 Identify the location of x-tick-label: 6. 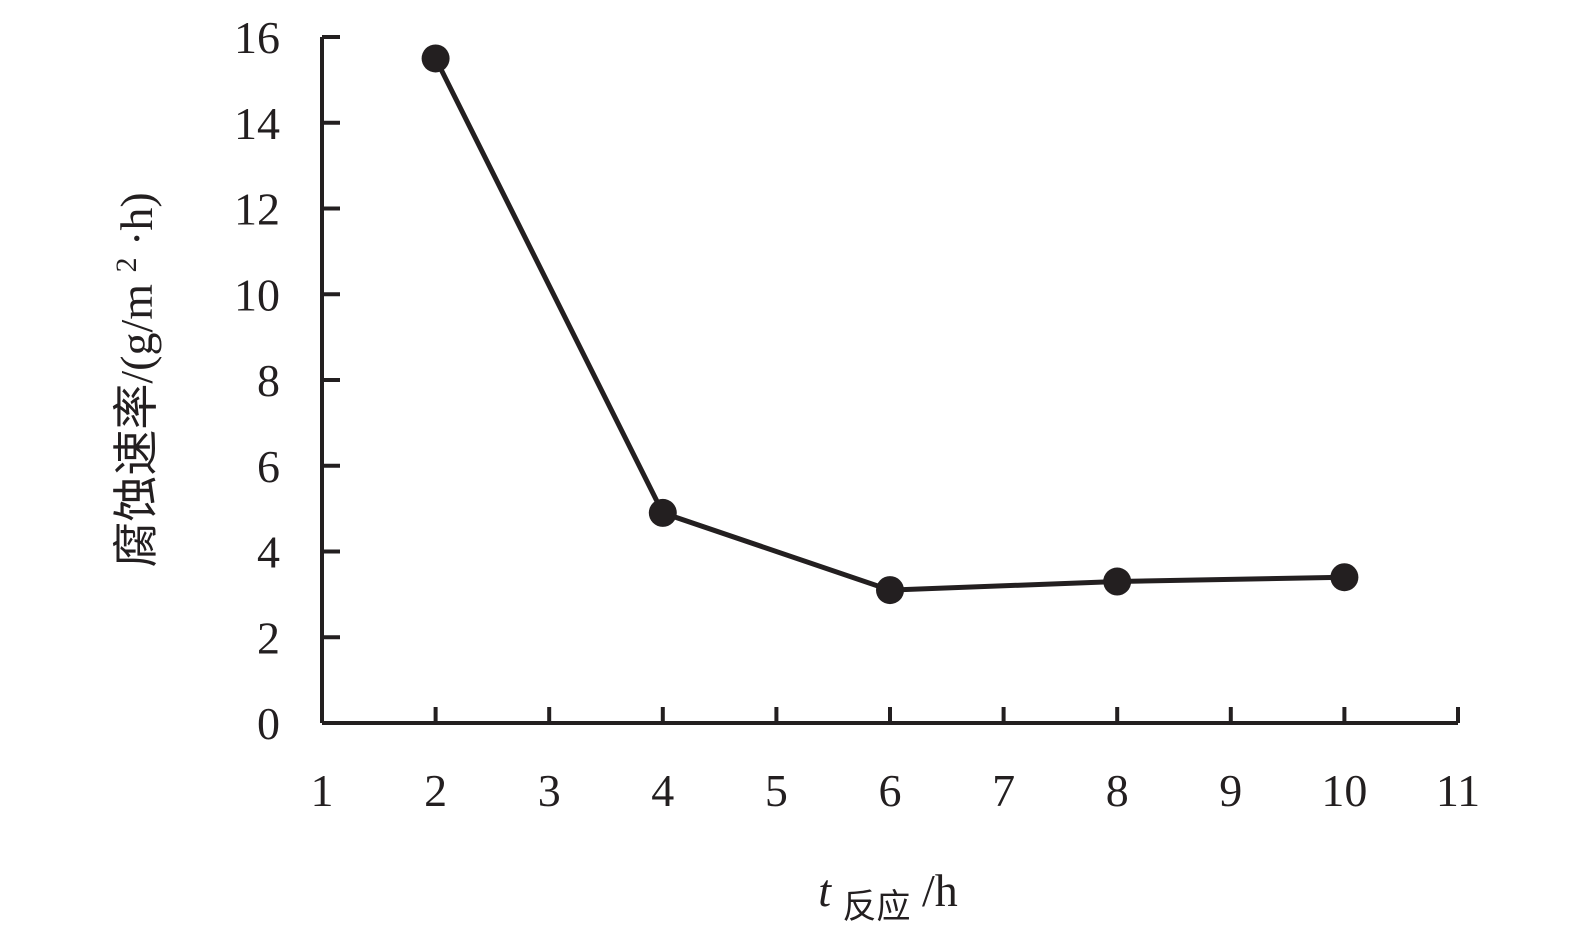
(890, 790).